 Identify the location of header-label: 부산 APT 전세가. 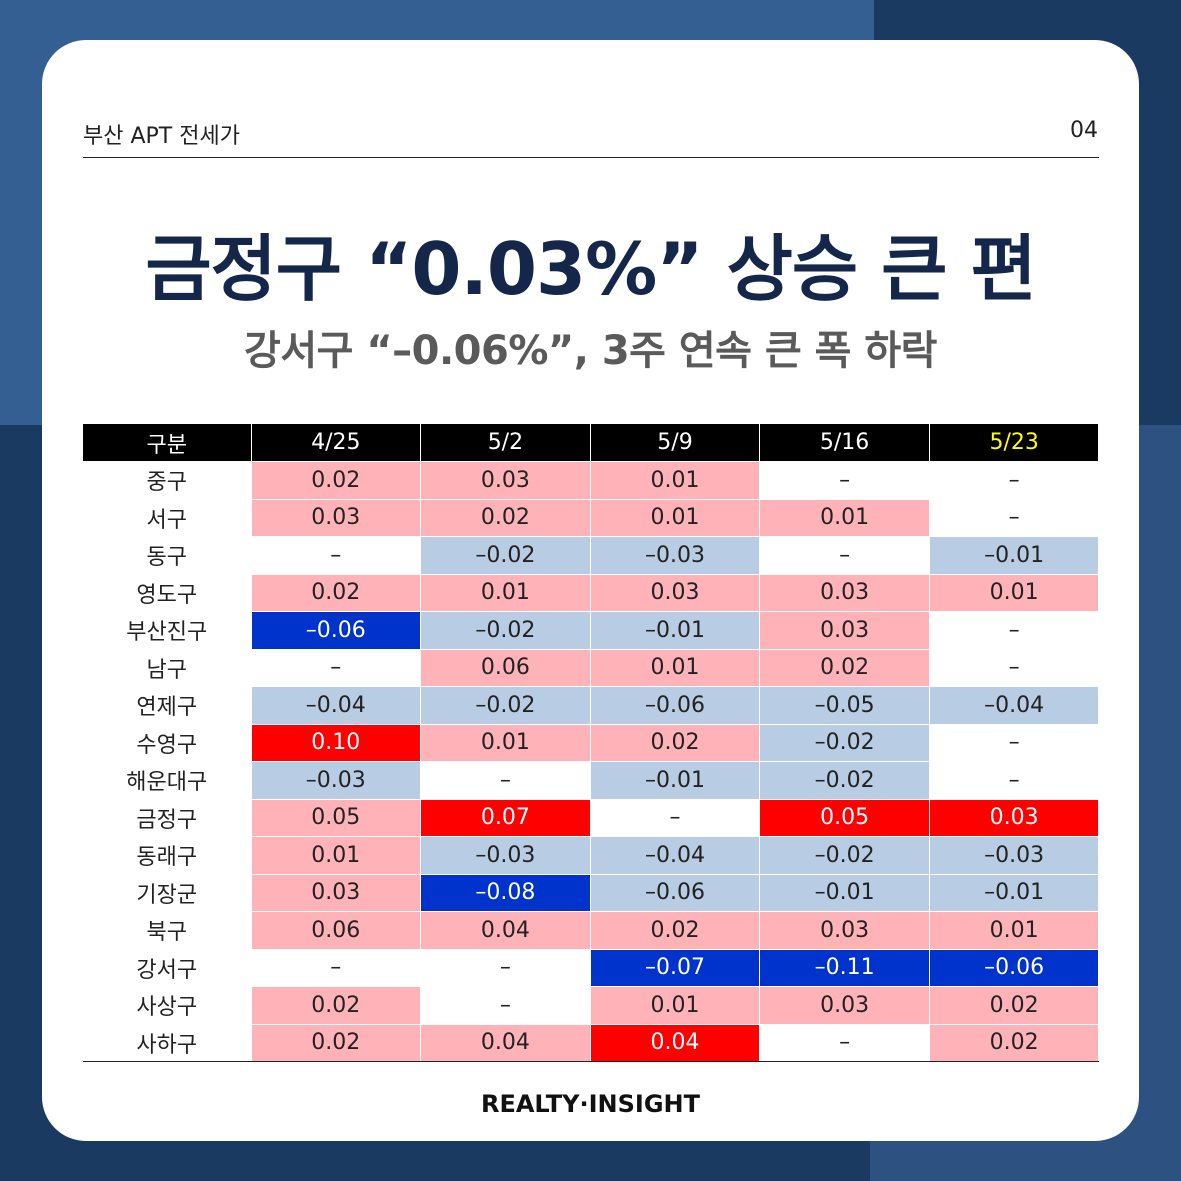
(161, 136).